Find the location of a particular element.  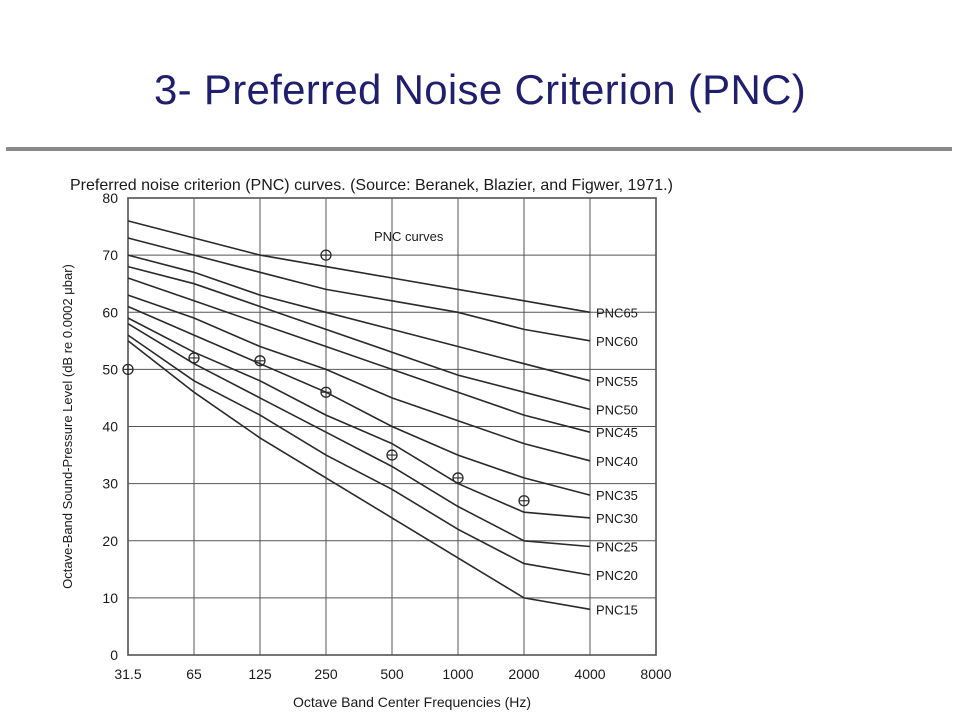

x-tick-label: 1000 is located at coordinates (457, 674).